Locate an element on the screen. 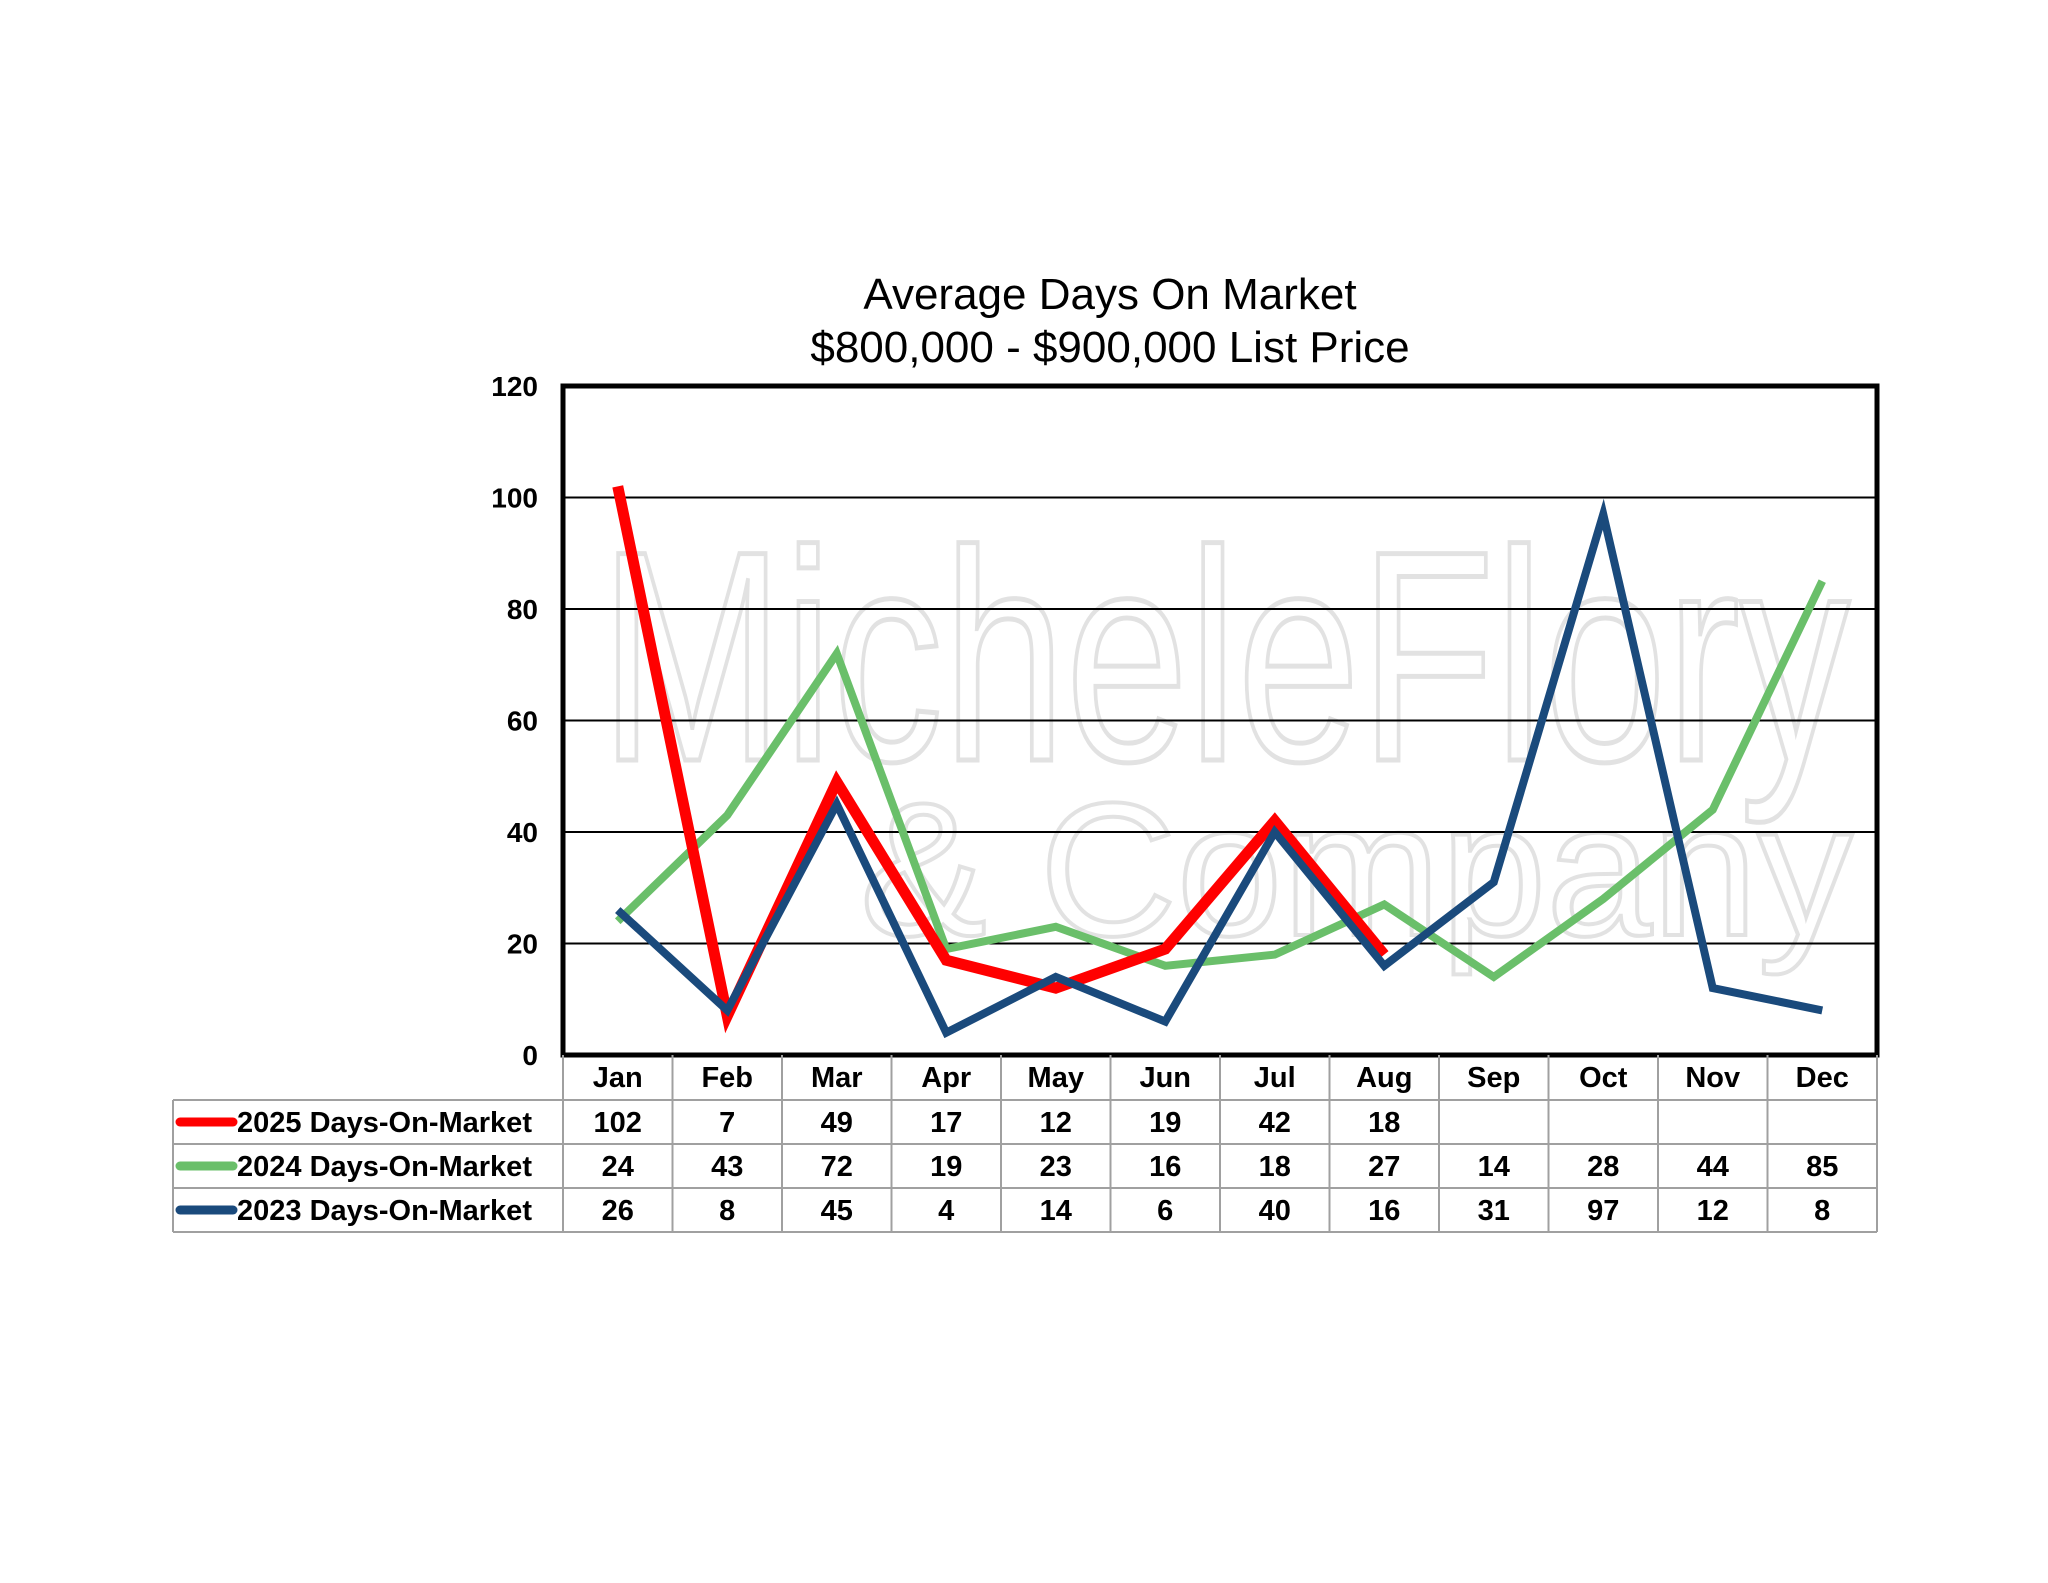 Image resolution: width=2048 pixels, height=1583 pixels. table-cell-value: 102 is located at coordinates (618, 1123).